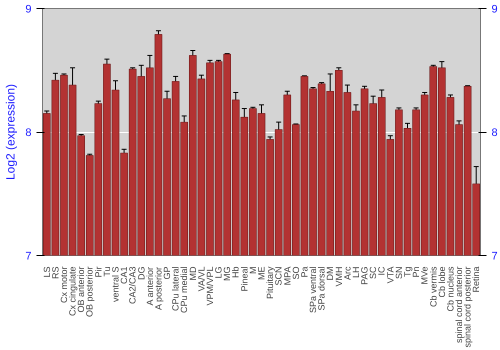 Image resolution: width=500 pixels, height=350 pixels. What do you see at coordinates (63, 285) in the screenshot?
I see `x-tick-label: Cx motor` at bounding box center [63, 285].